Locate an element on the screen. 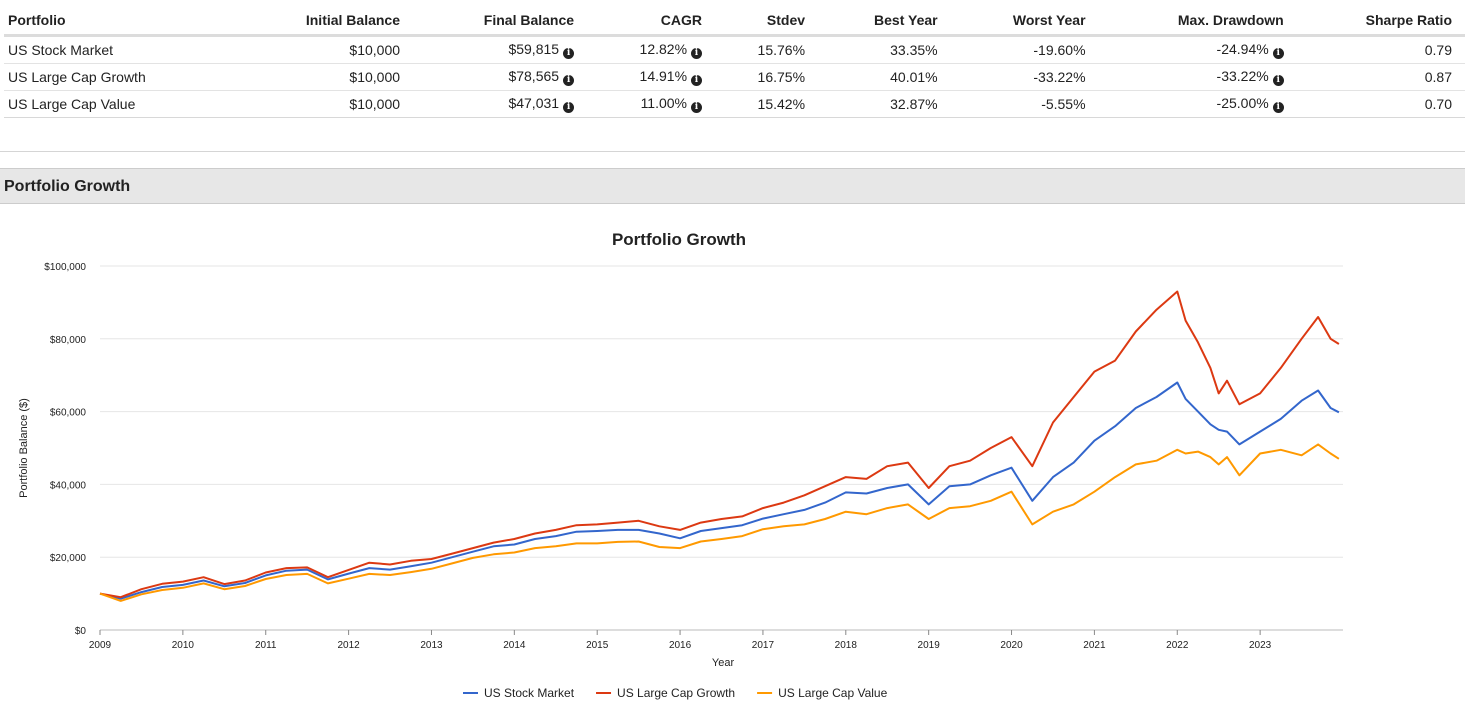 This screenshot has height=706, width=1465. cell-final-balance: $59,815 i is located at coordinates (491, 49).